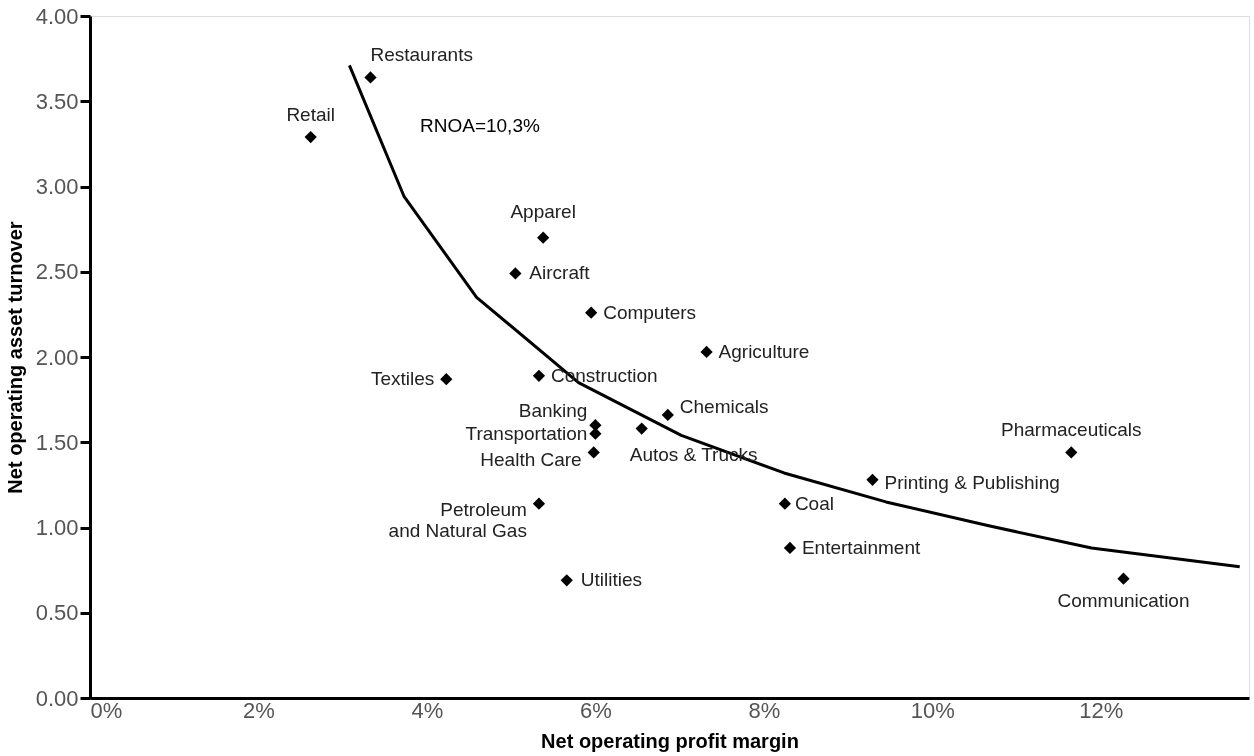 The width and height of the screenshot is (1254, 756). What do you see at coordinates (57, 357) in the screenshot?
I see `y-tick-label: 2.00` at bounding box center [57, 357].